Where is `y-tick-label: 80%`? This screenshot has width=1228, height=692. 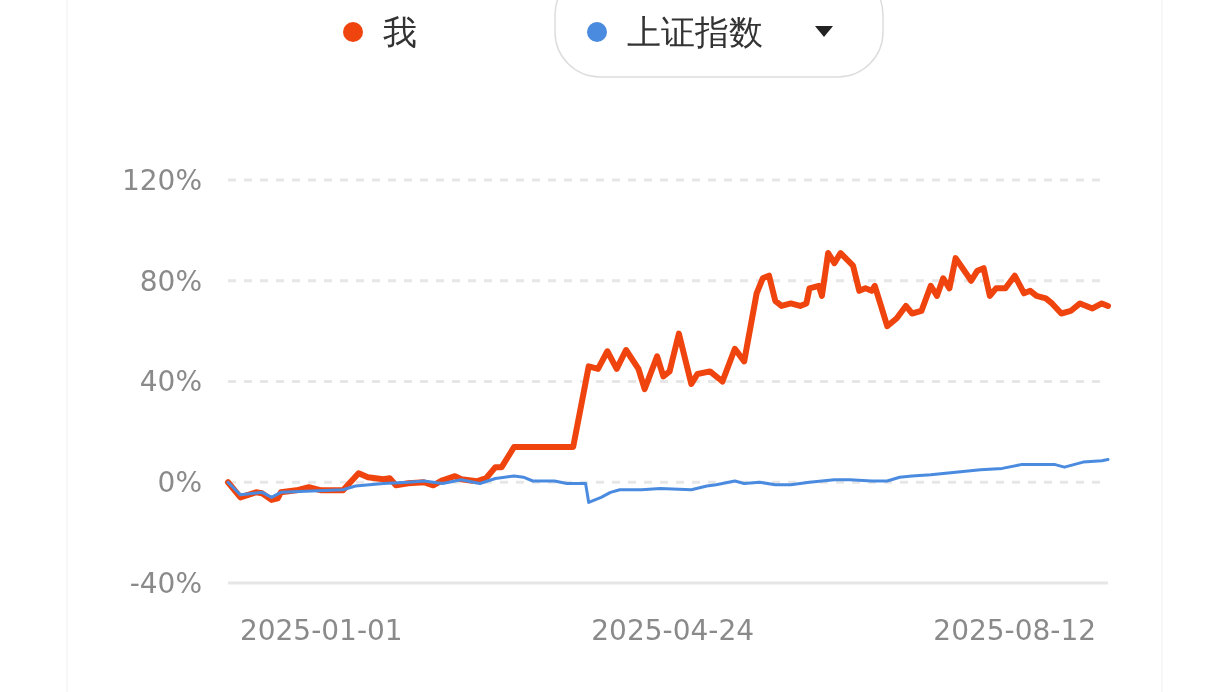
y-tick-label: 80% is located at coordinates (170, 281).